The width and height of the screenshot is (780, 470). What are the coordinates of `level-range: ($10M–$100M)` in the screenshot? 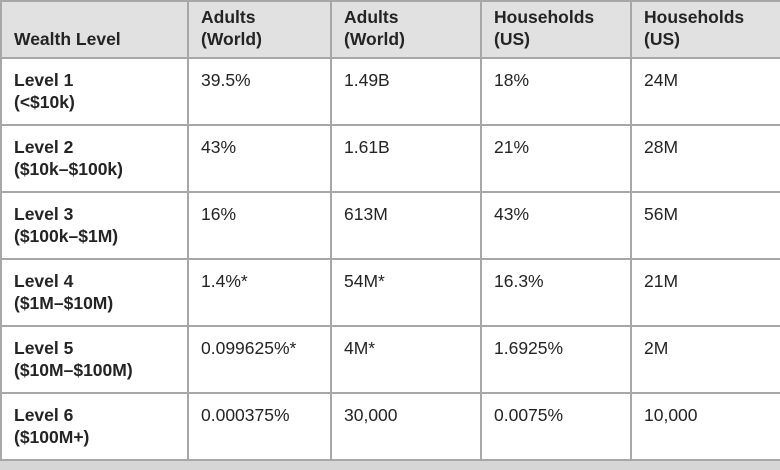 It's located at (73, 370).